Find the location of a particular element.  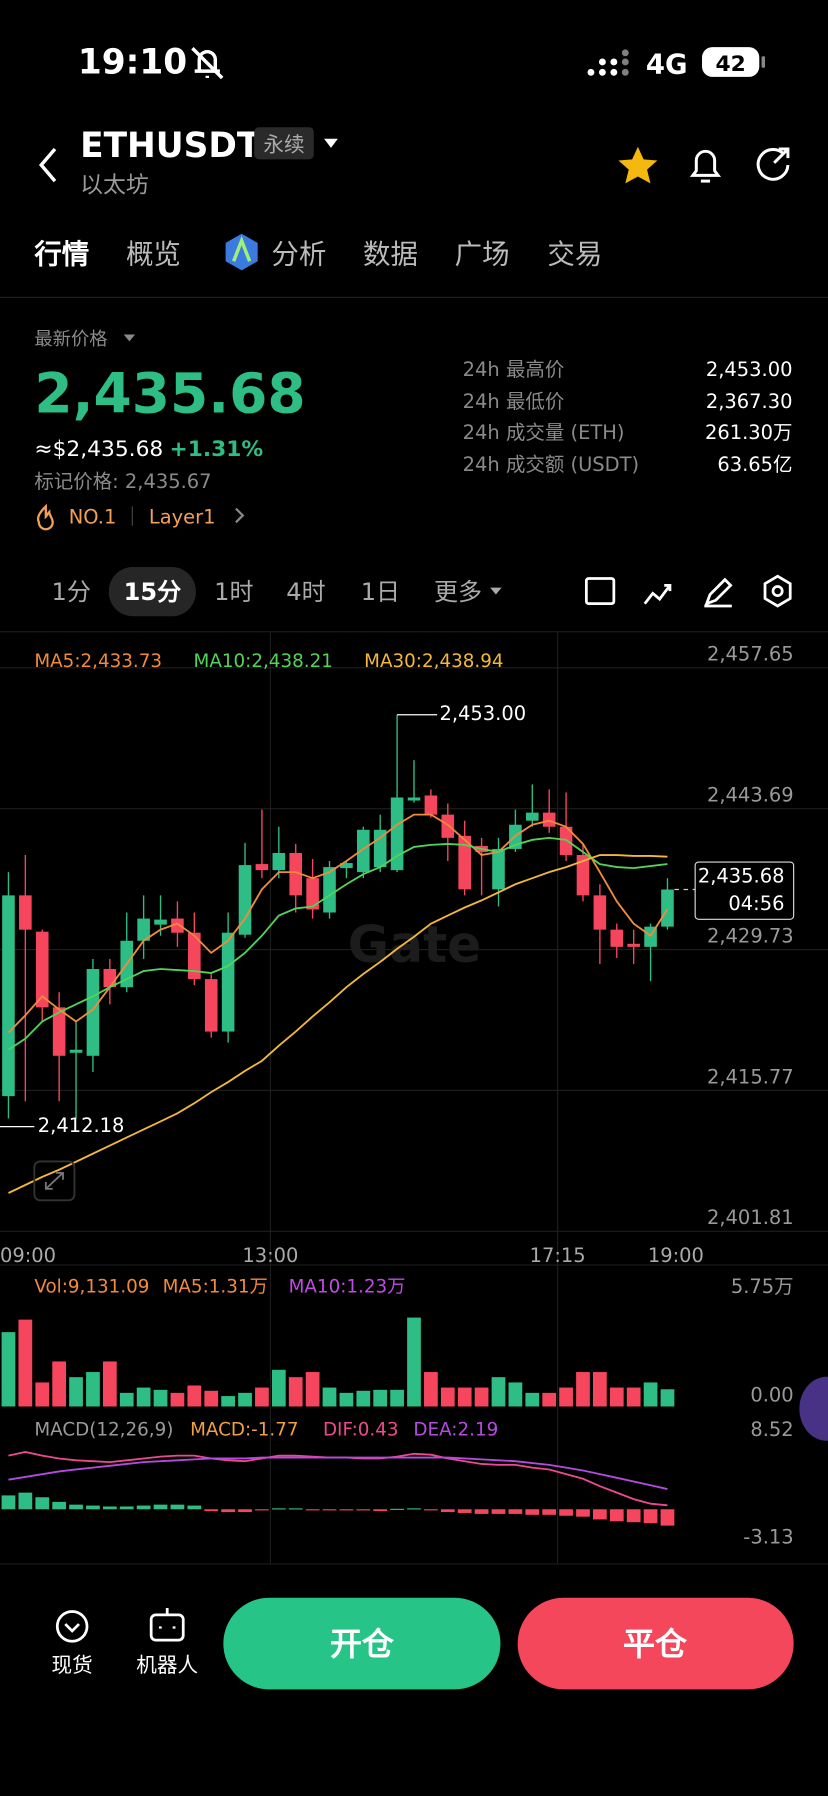

y-tick-label: 2,429.73 is located at coordinates (750, 935).